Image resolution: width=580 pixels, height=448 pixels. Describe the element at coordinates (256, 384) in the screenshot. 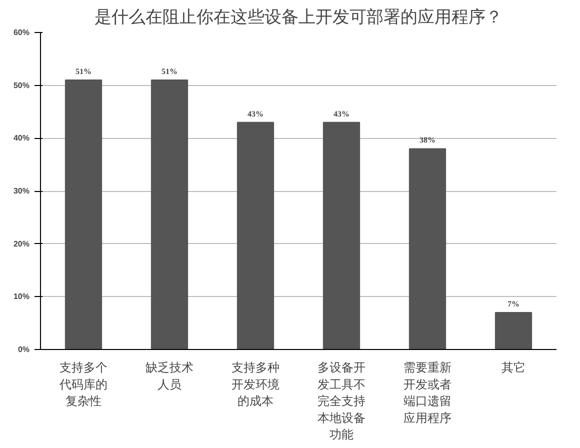

I see `x-tick-label: 支持多种开发环境的成本` at that location.